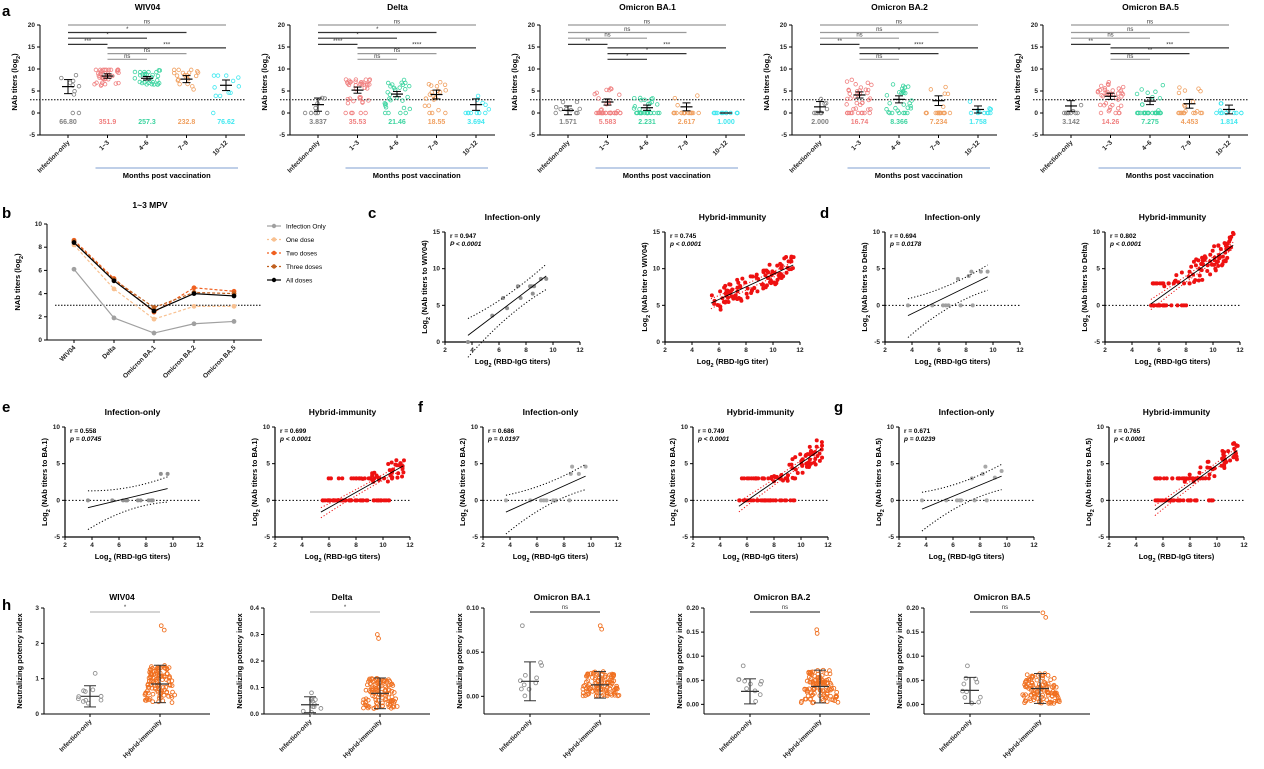 The image size is (1264, 769). What do you see at coordinates (721, 148) in the screenshot?
I see `x-tick-label: 10~12` at bounding box center [721, 148].